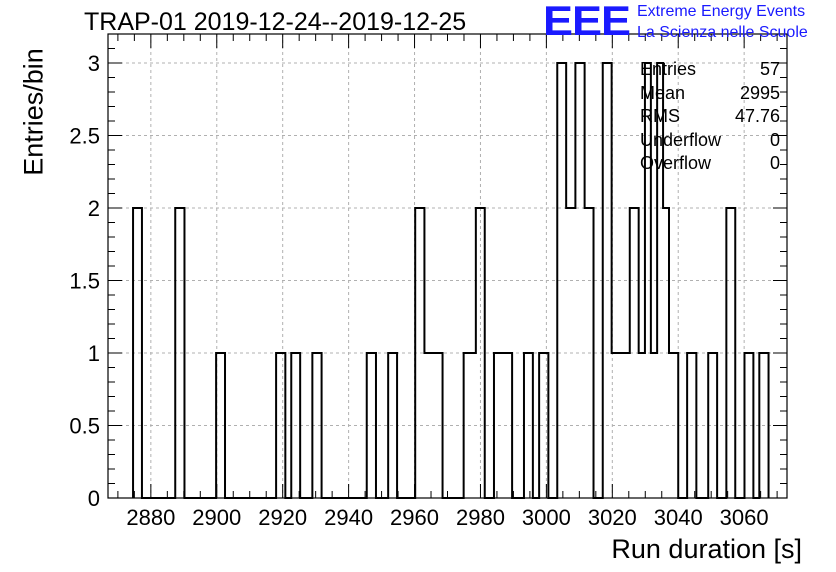 Image resolution: width=836 pixels, height=572 pixels. What do you see at coordinates (84, 281) in the screenshot?
I see `y-tick-label: 1.5` at bounding box center [84, 281].